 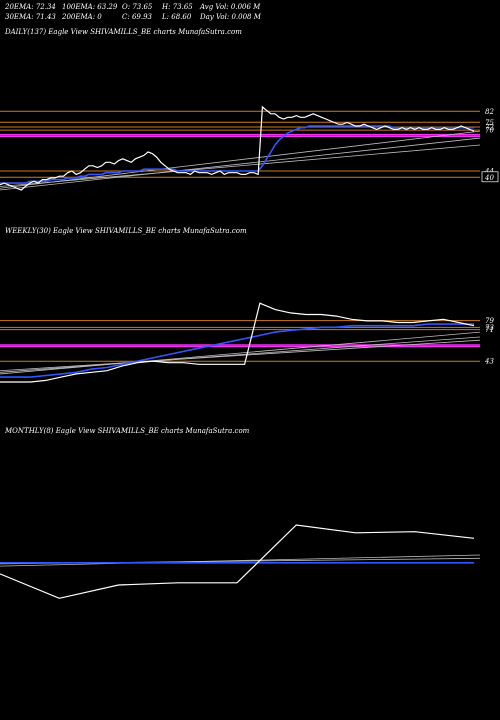 What do you see at coordinates (30, 7) in the screenshot?
I see `stat-20ema: 20EMA: 72.34` at bounding box center [30, 7].